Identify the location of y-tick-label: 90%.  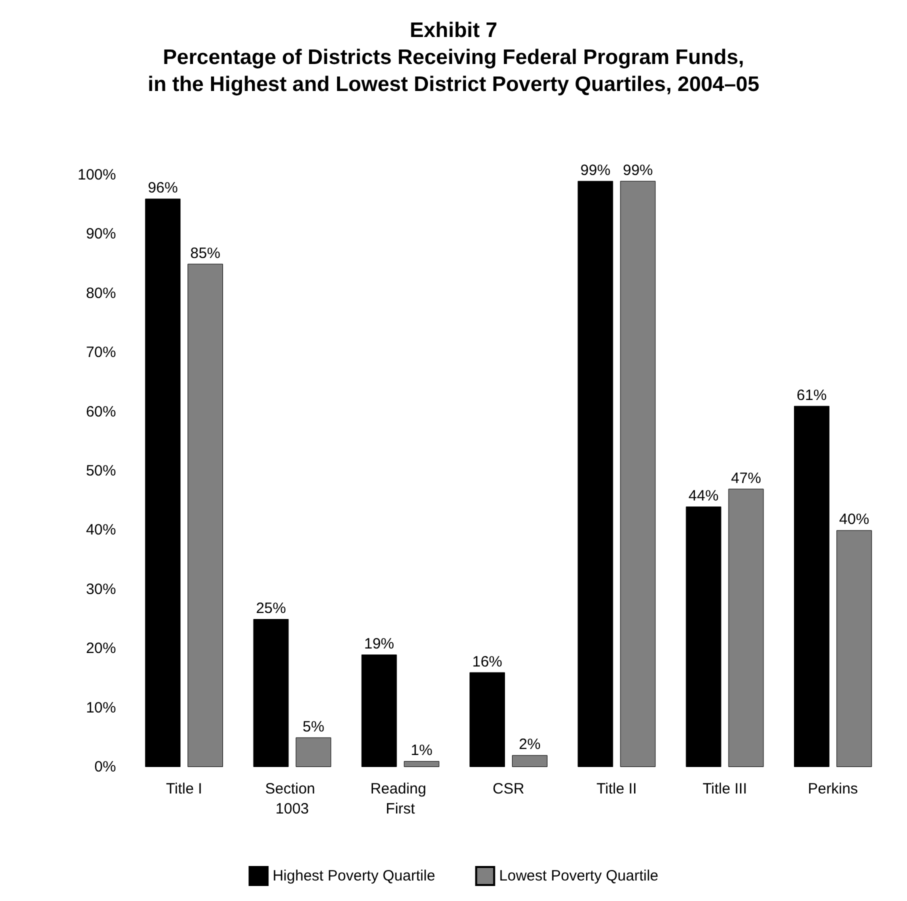
(101, 234).